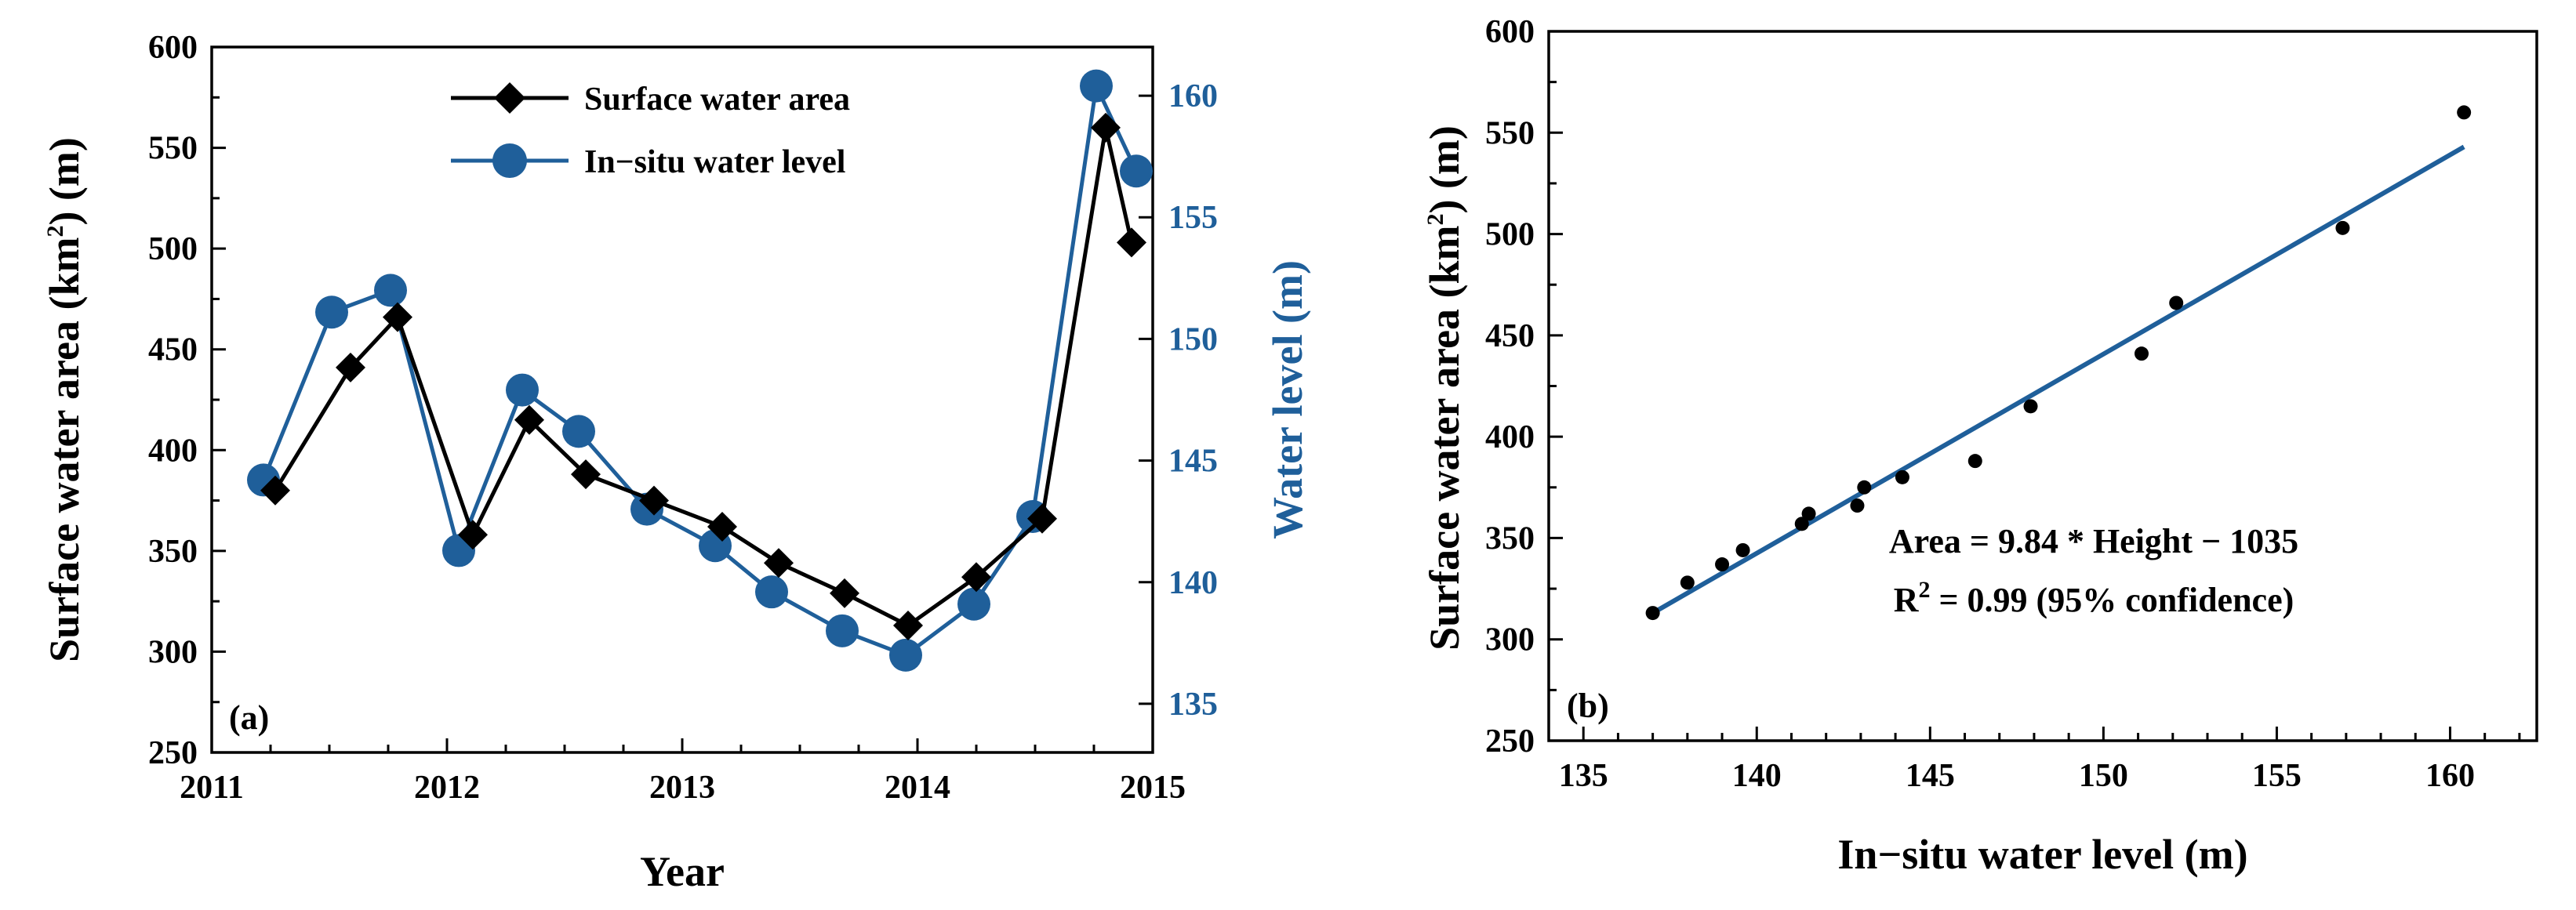 The width and height of the screenshot is (2576, 910). Describe the element at coordinates (509, 98) in the screenshot. I see `legend-marker-diamond` at that location.